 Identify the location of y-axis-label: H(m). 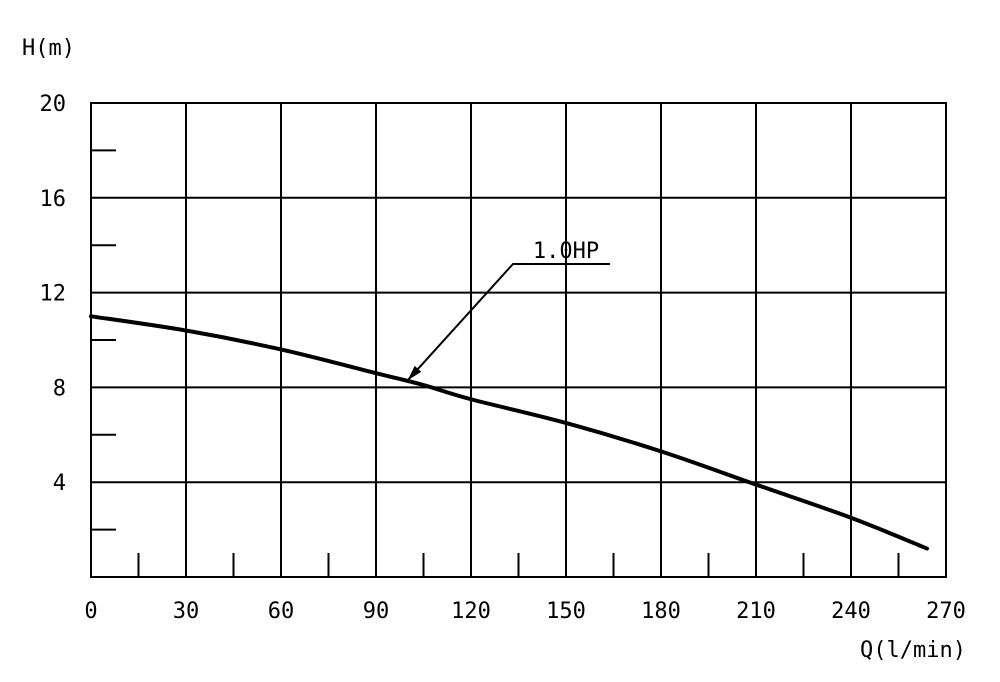
(48, 48).